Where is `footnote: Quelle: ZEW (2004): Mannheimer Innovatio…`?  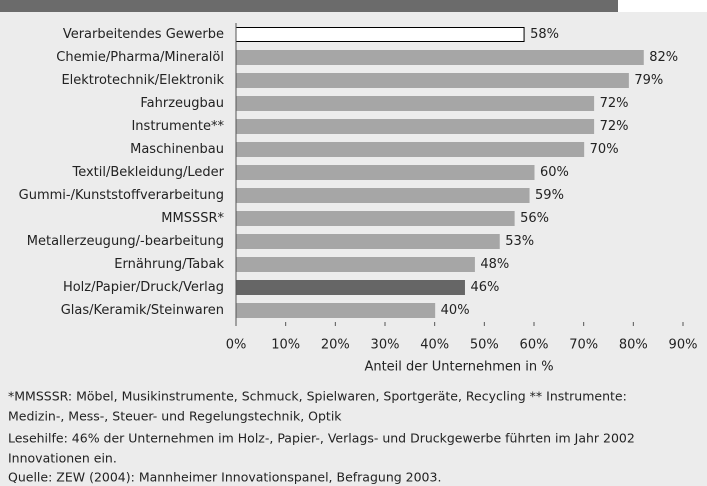 footnote: Quelle: ZEW (2004): Mannheimer Innovatio… is located at coordinates (224, 477).